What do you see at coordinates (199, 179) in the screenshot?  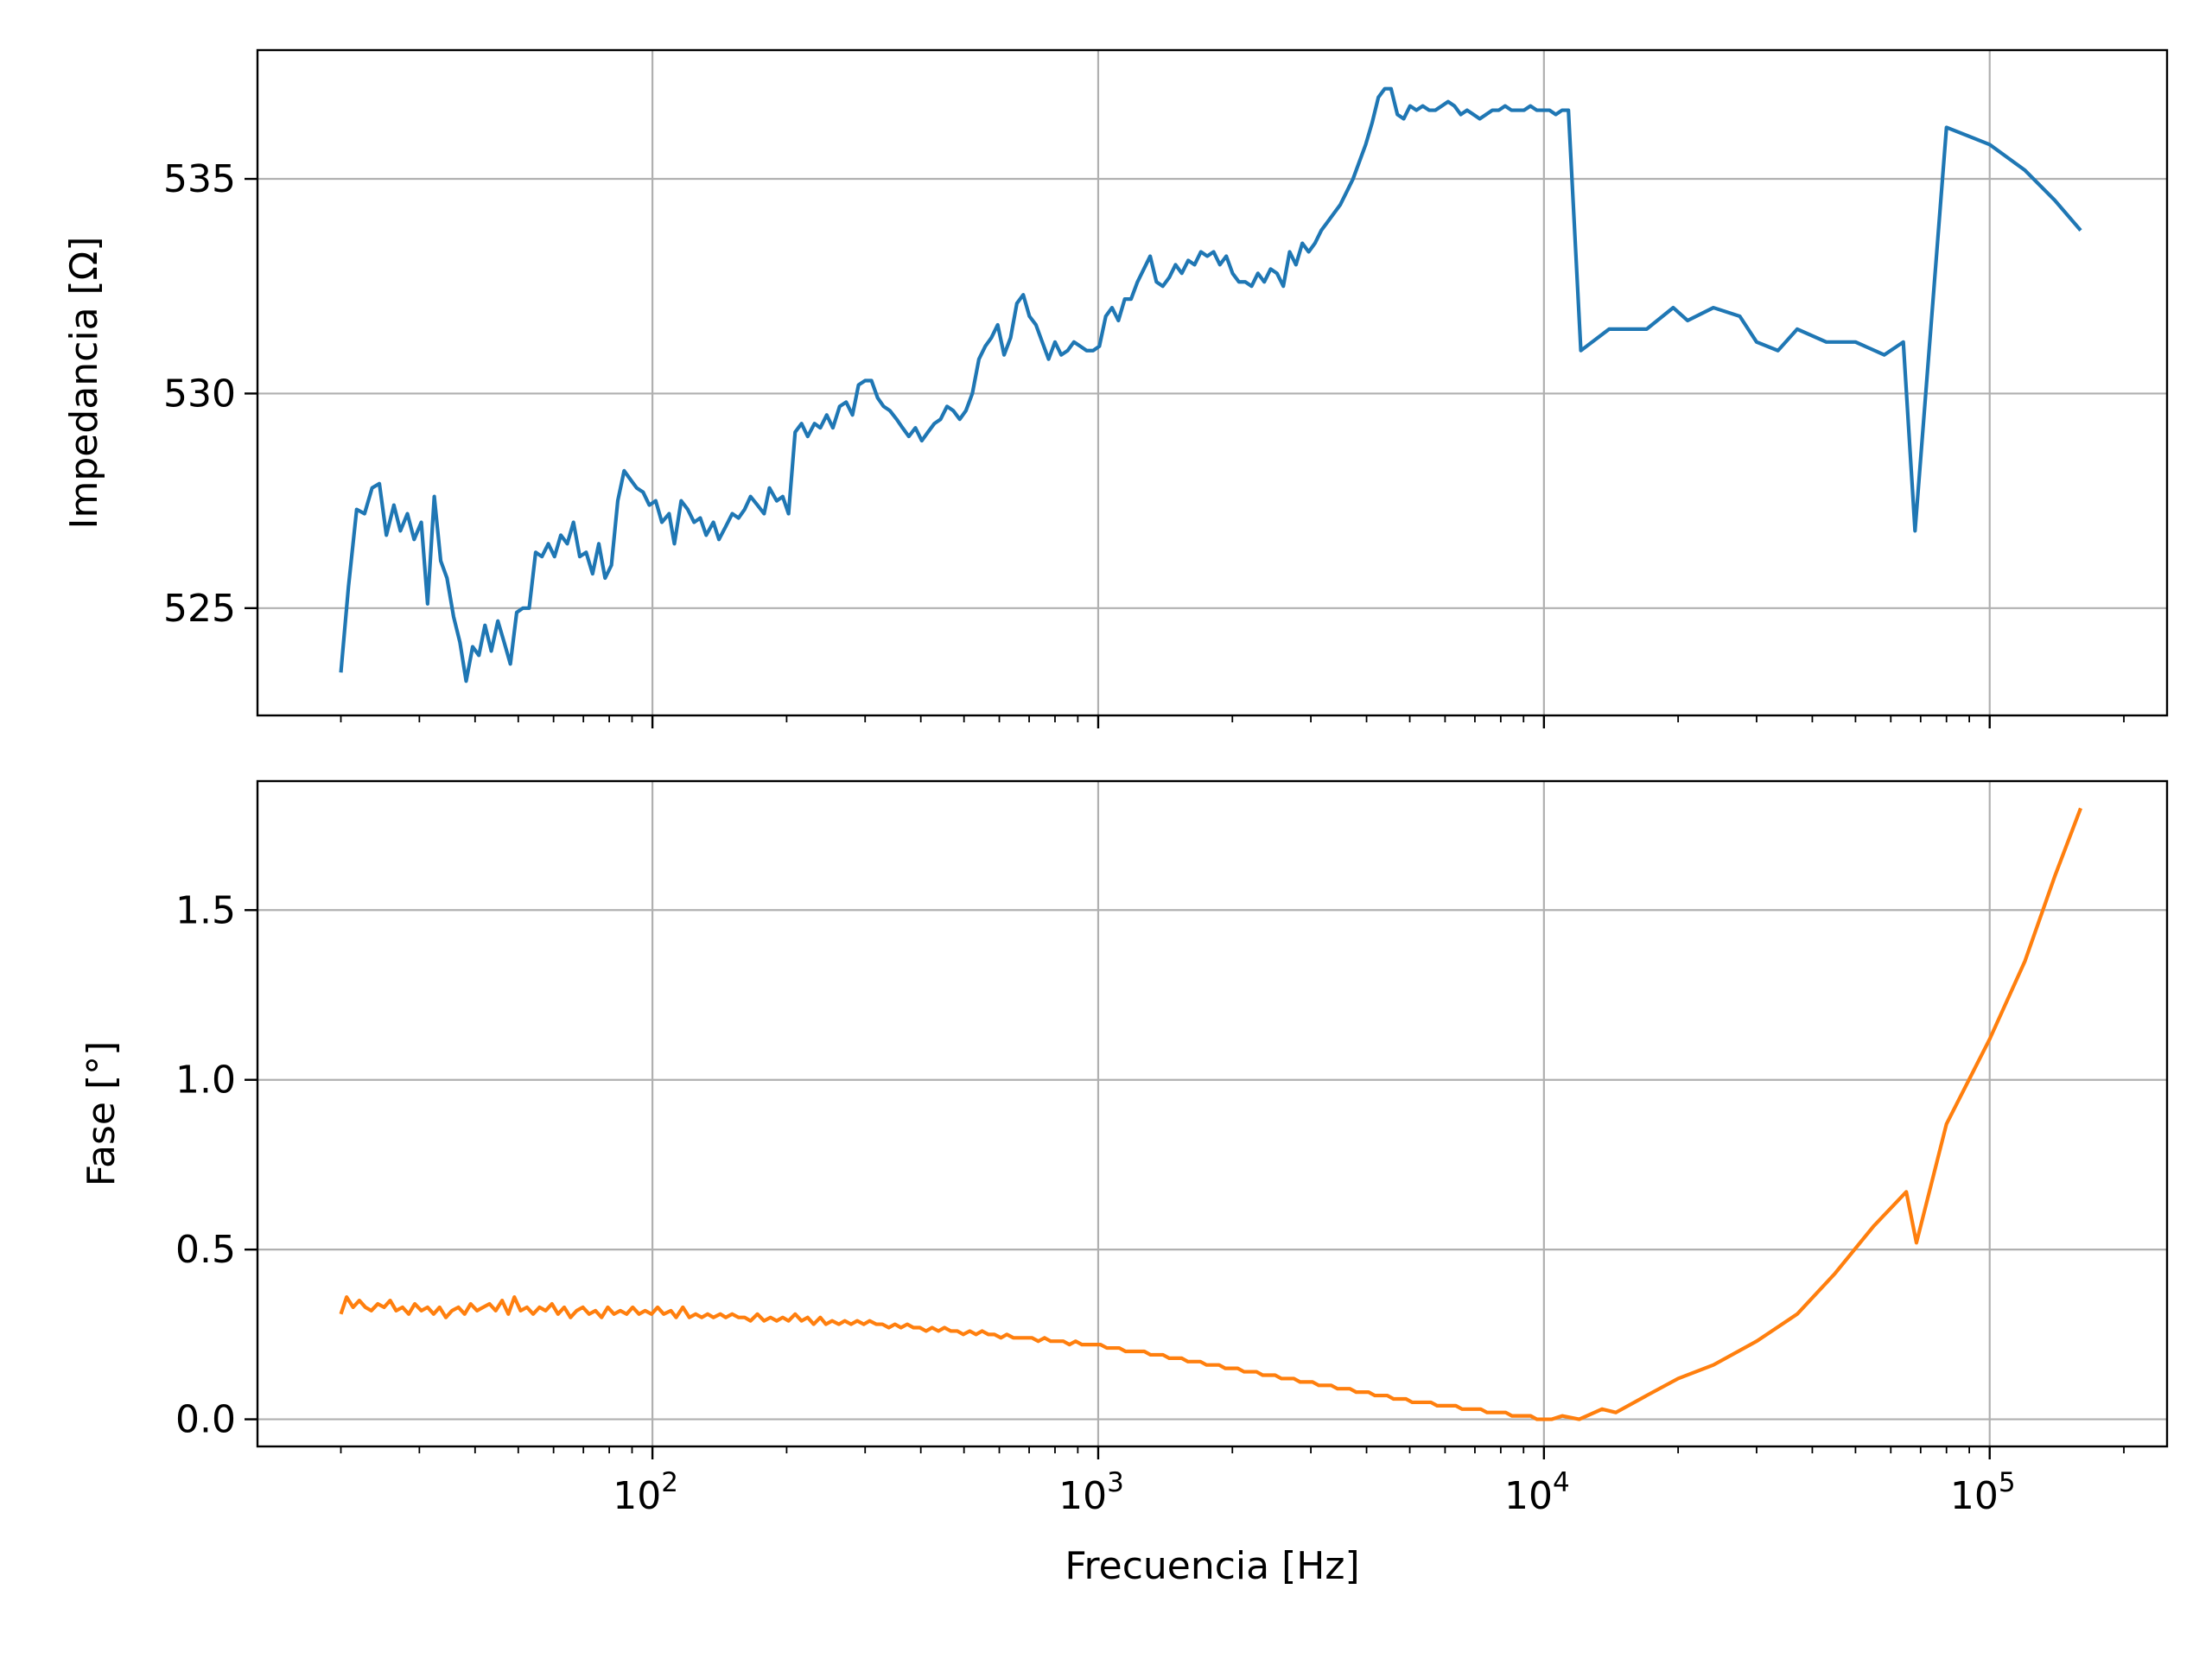 I see `impedance-ytick-label: 535` at bounding box center [199, 179].